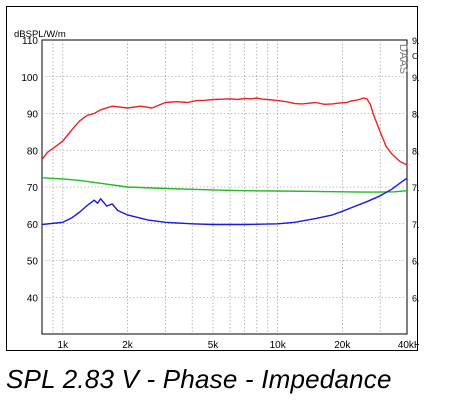 The image size is (450, 416). What do you see at coordinates (224, 201) in the screenshot?
I see `series-line-impedance` at bounding box center [224, 201].